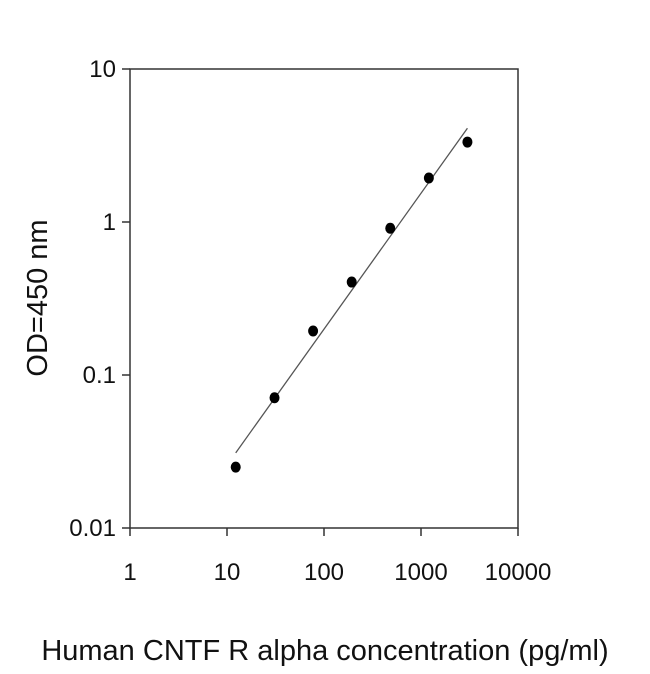 This screenshot has width=650, height=674. I want to click on x-axis-title: Human CNTF R alpha concentration (pg/ml), so click(324, 651).